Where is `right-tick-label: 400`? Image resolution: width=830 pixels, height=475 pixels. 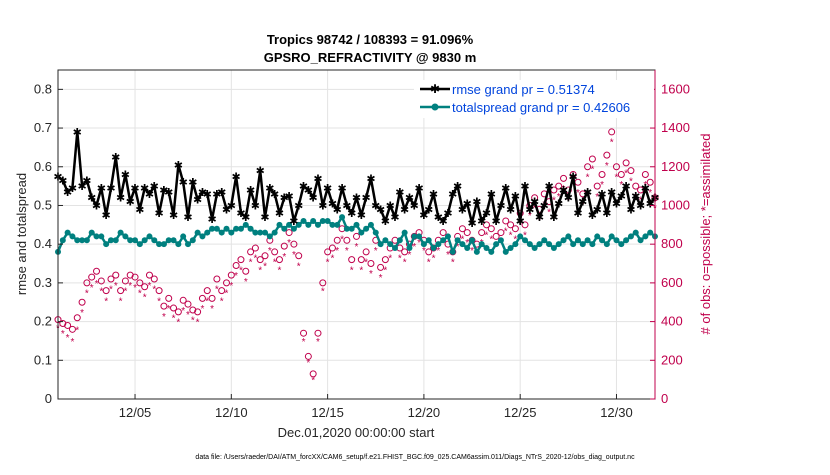 right-tick-label: 400 is located at coordinates (672, 321).